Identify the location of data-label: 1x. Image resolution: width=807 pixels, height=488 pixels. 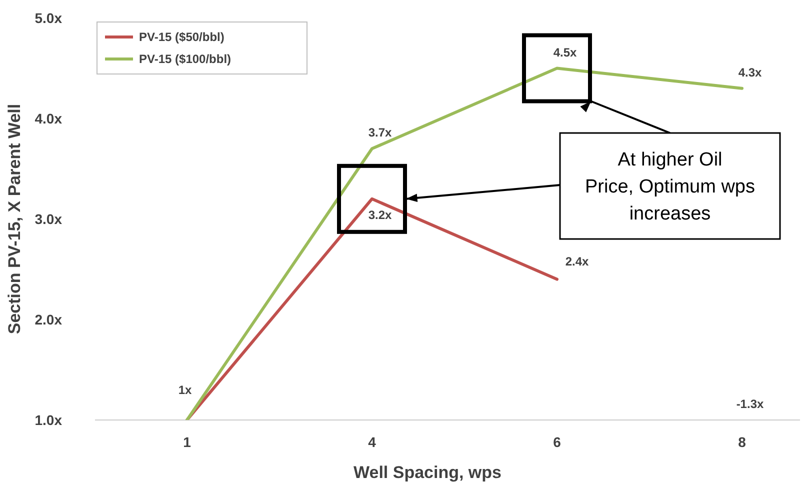
(185, 390).